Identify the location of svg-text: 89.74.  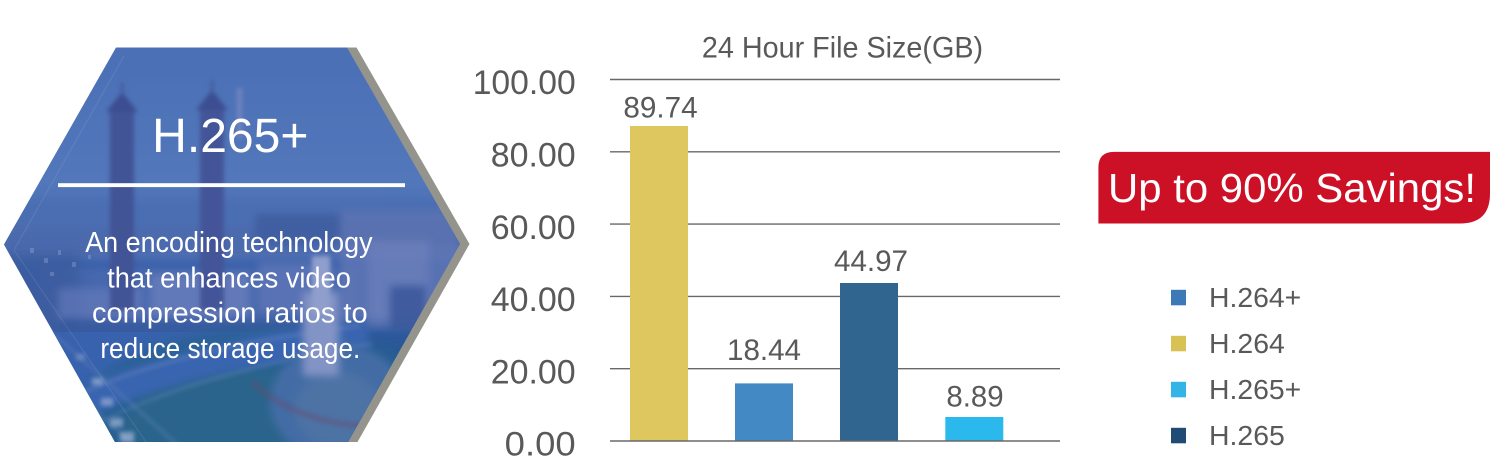
(660, 108).